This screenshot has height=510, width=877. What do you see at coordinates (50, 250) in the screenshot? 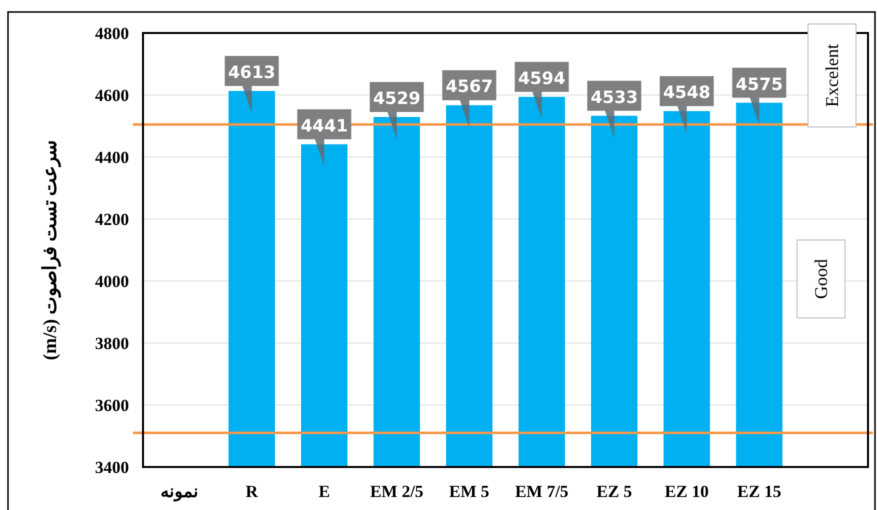
I see `y-axis-title: سرعت تست فراصوت (m/s)` at bounding box center [50, 250].